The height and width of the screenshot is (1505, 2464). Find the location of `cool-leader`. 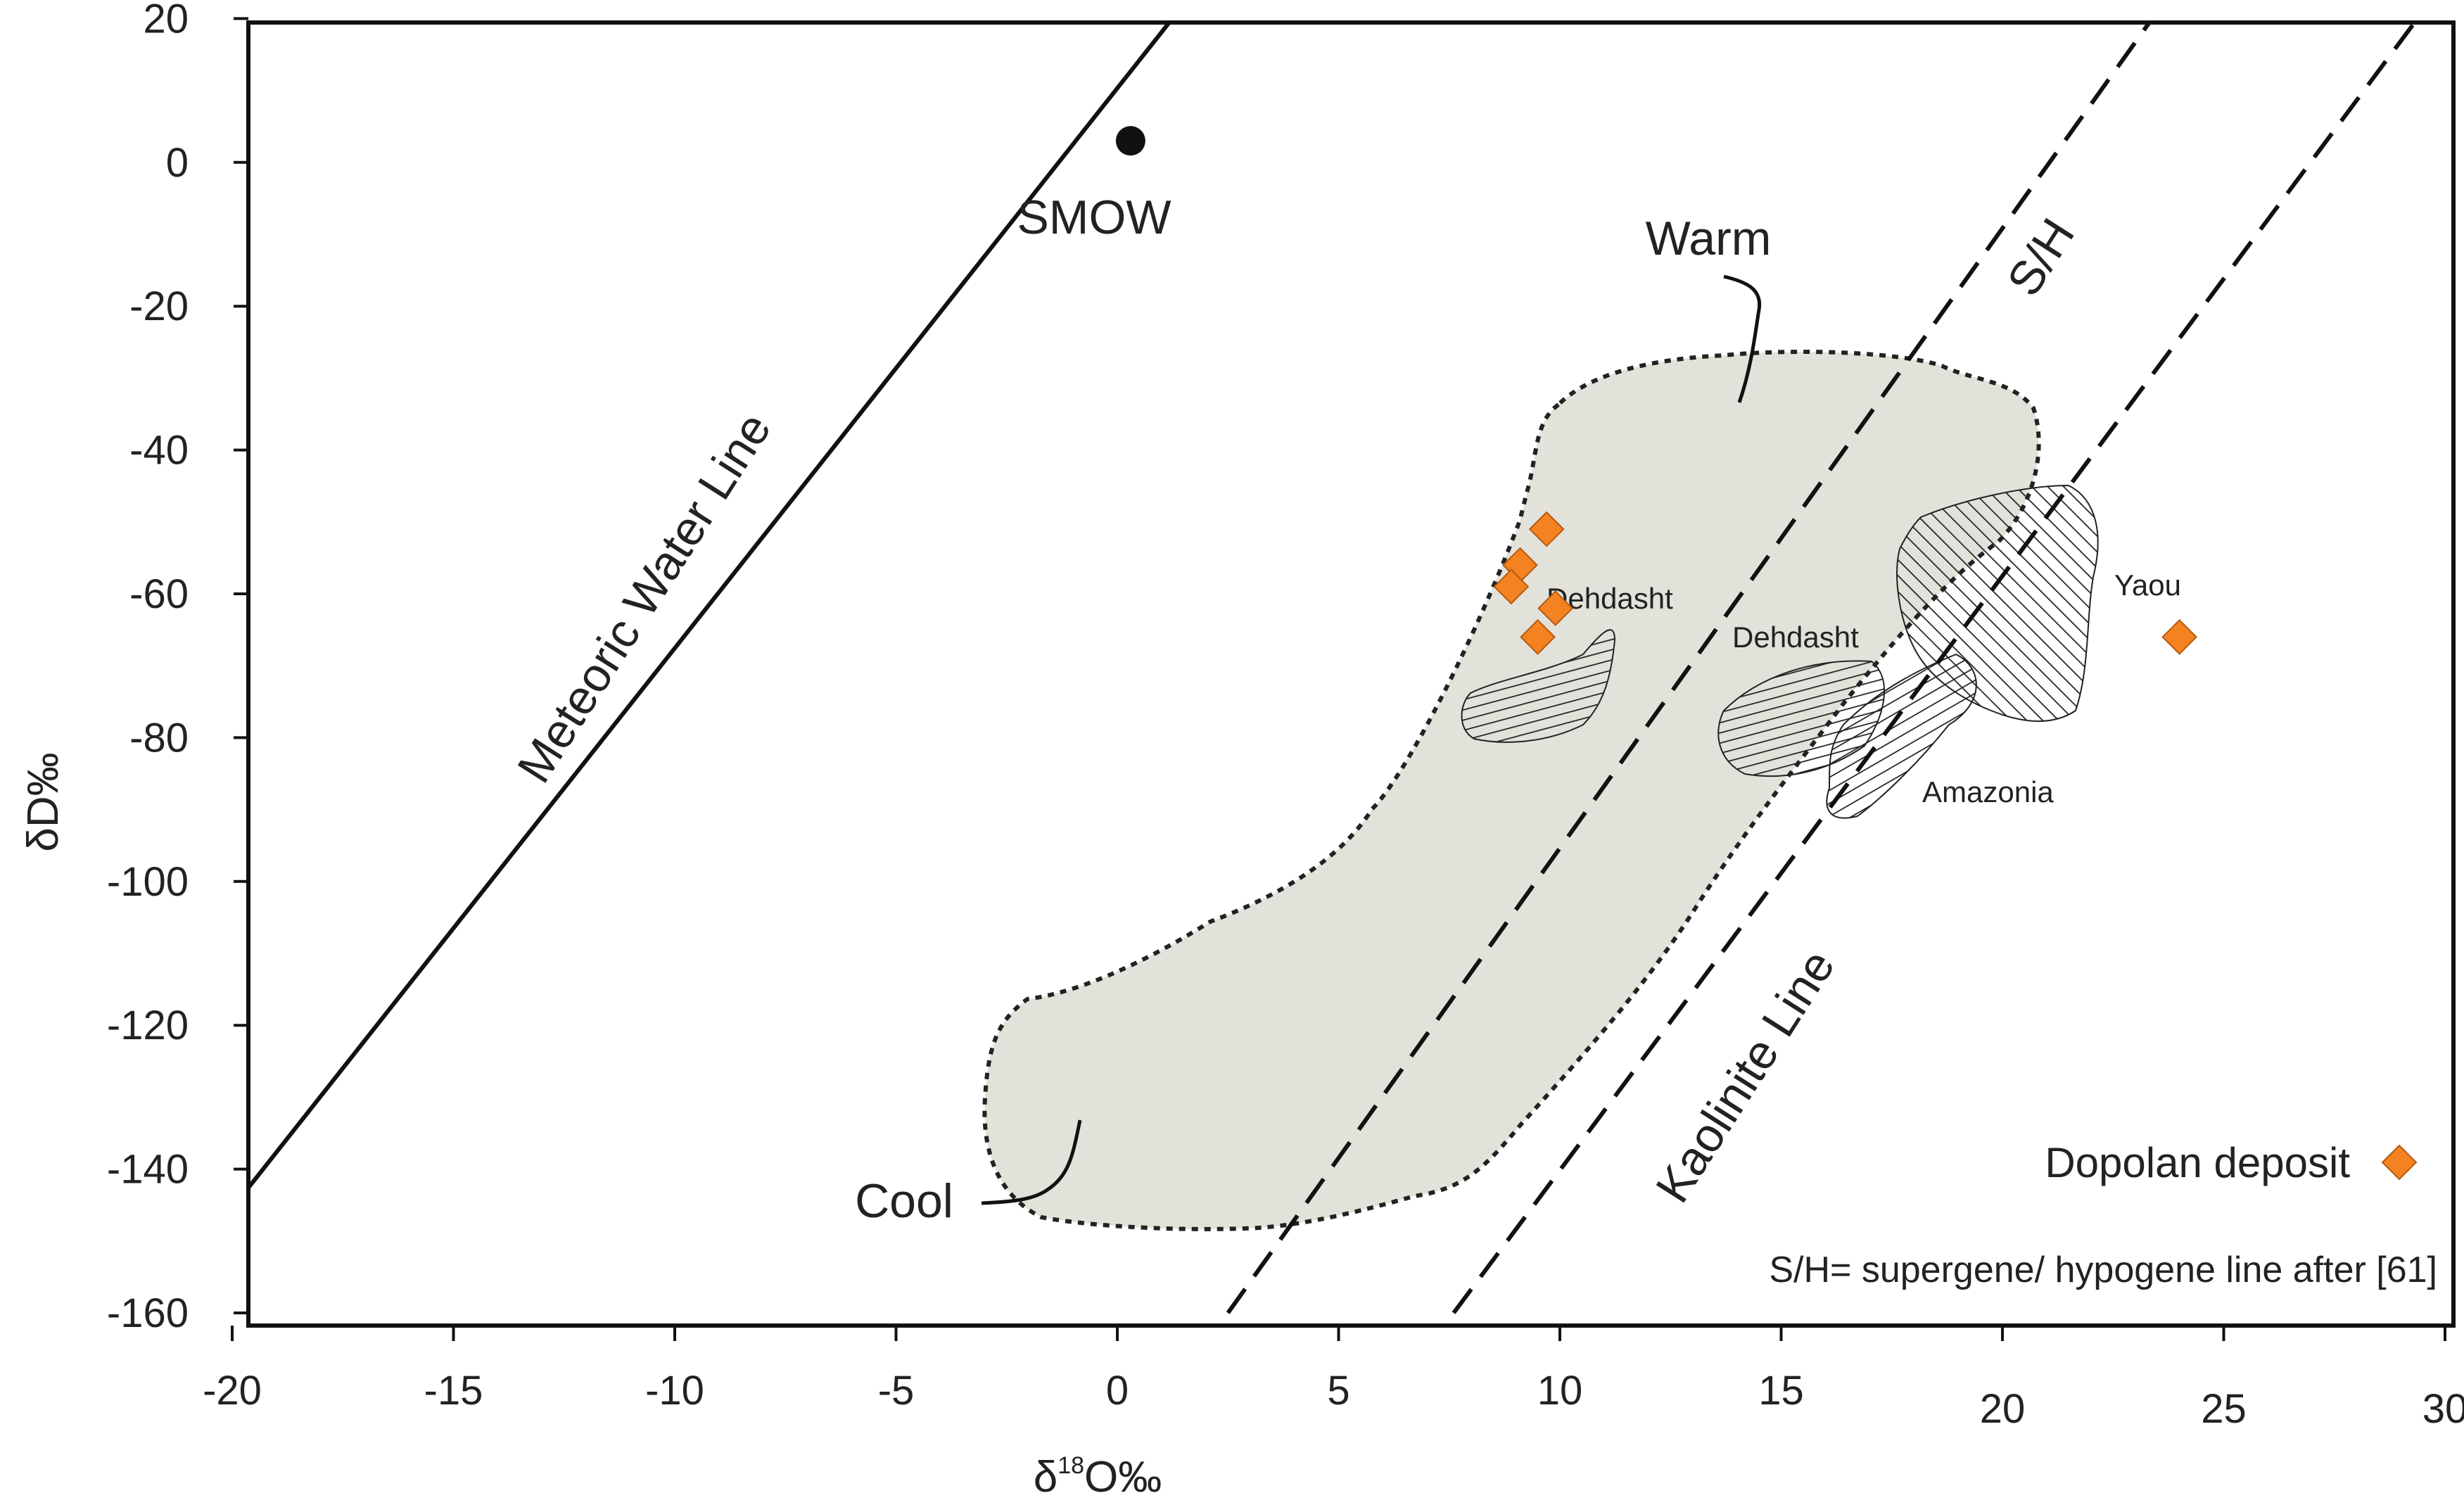

cool-leader is located at coordinates (1031, 1162).